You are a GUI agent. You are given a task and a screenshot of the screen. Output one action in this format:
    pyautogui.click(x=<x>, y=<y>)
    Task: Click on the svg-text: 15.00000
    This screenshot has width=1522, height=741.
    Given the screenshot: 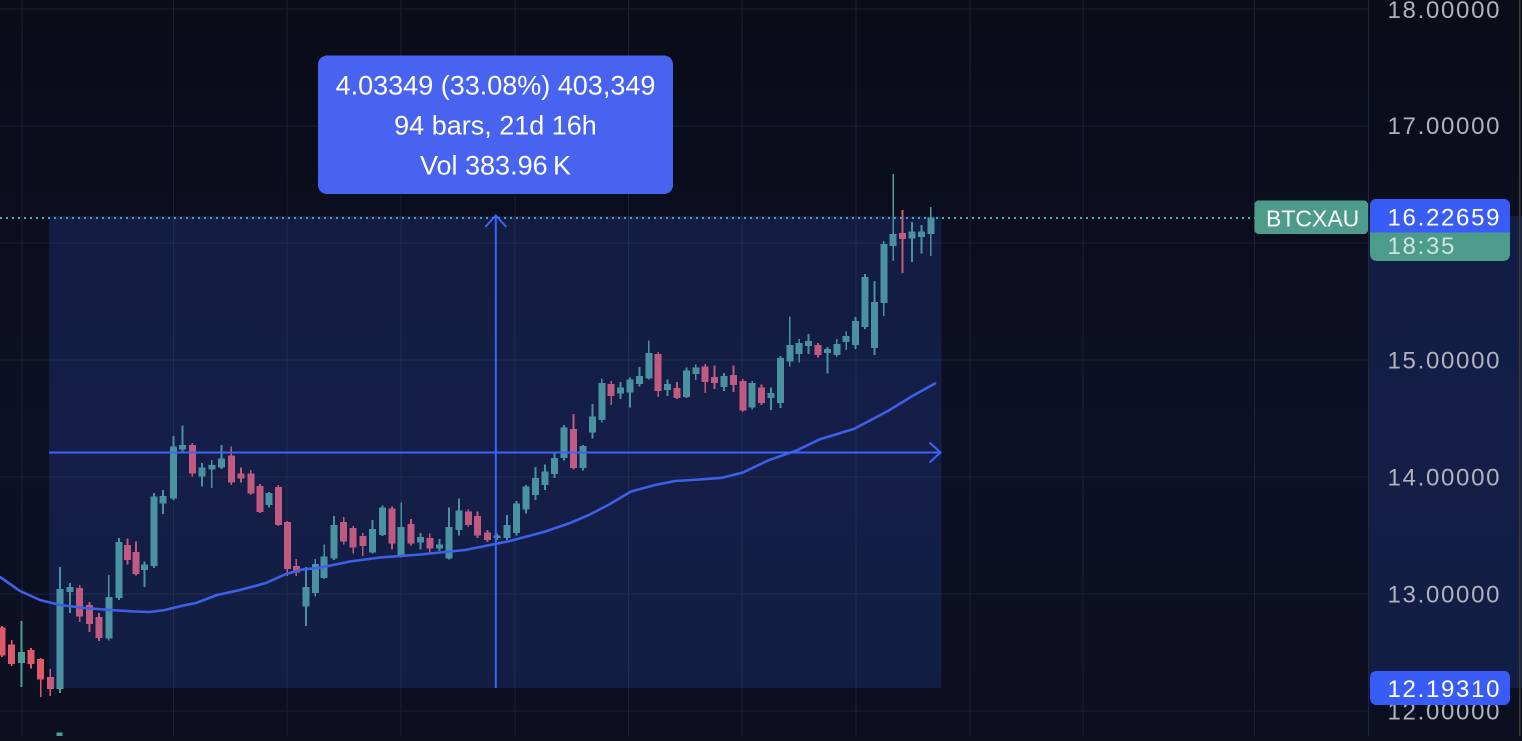 What is the action you would take?
    pyautogui.click(x=1445, y=361)
    